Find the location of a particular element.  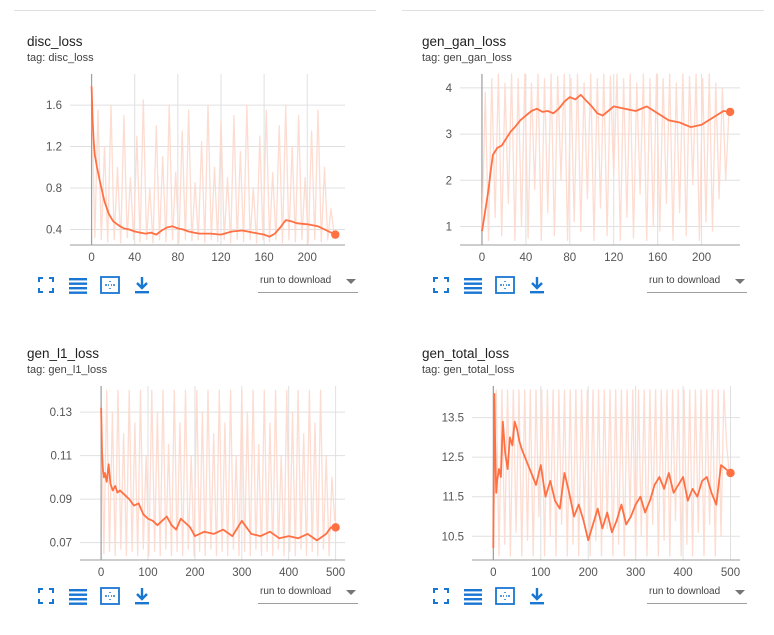

chart-title: gen_gan_loss is located at coordinates (464, 41).